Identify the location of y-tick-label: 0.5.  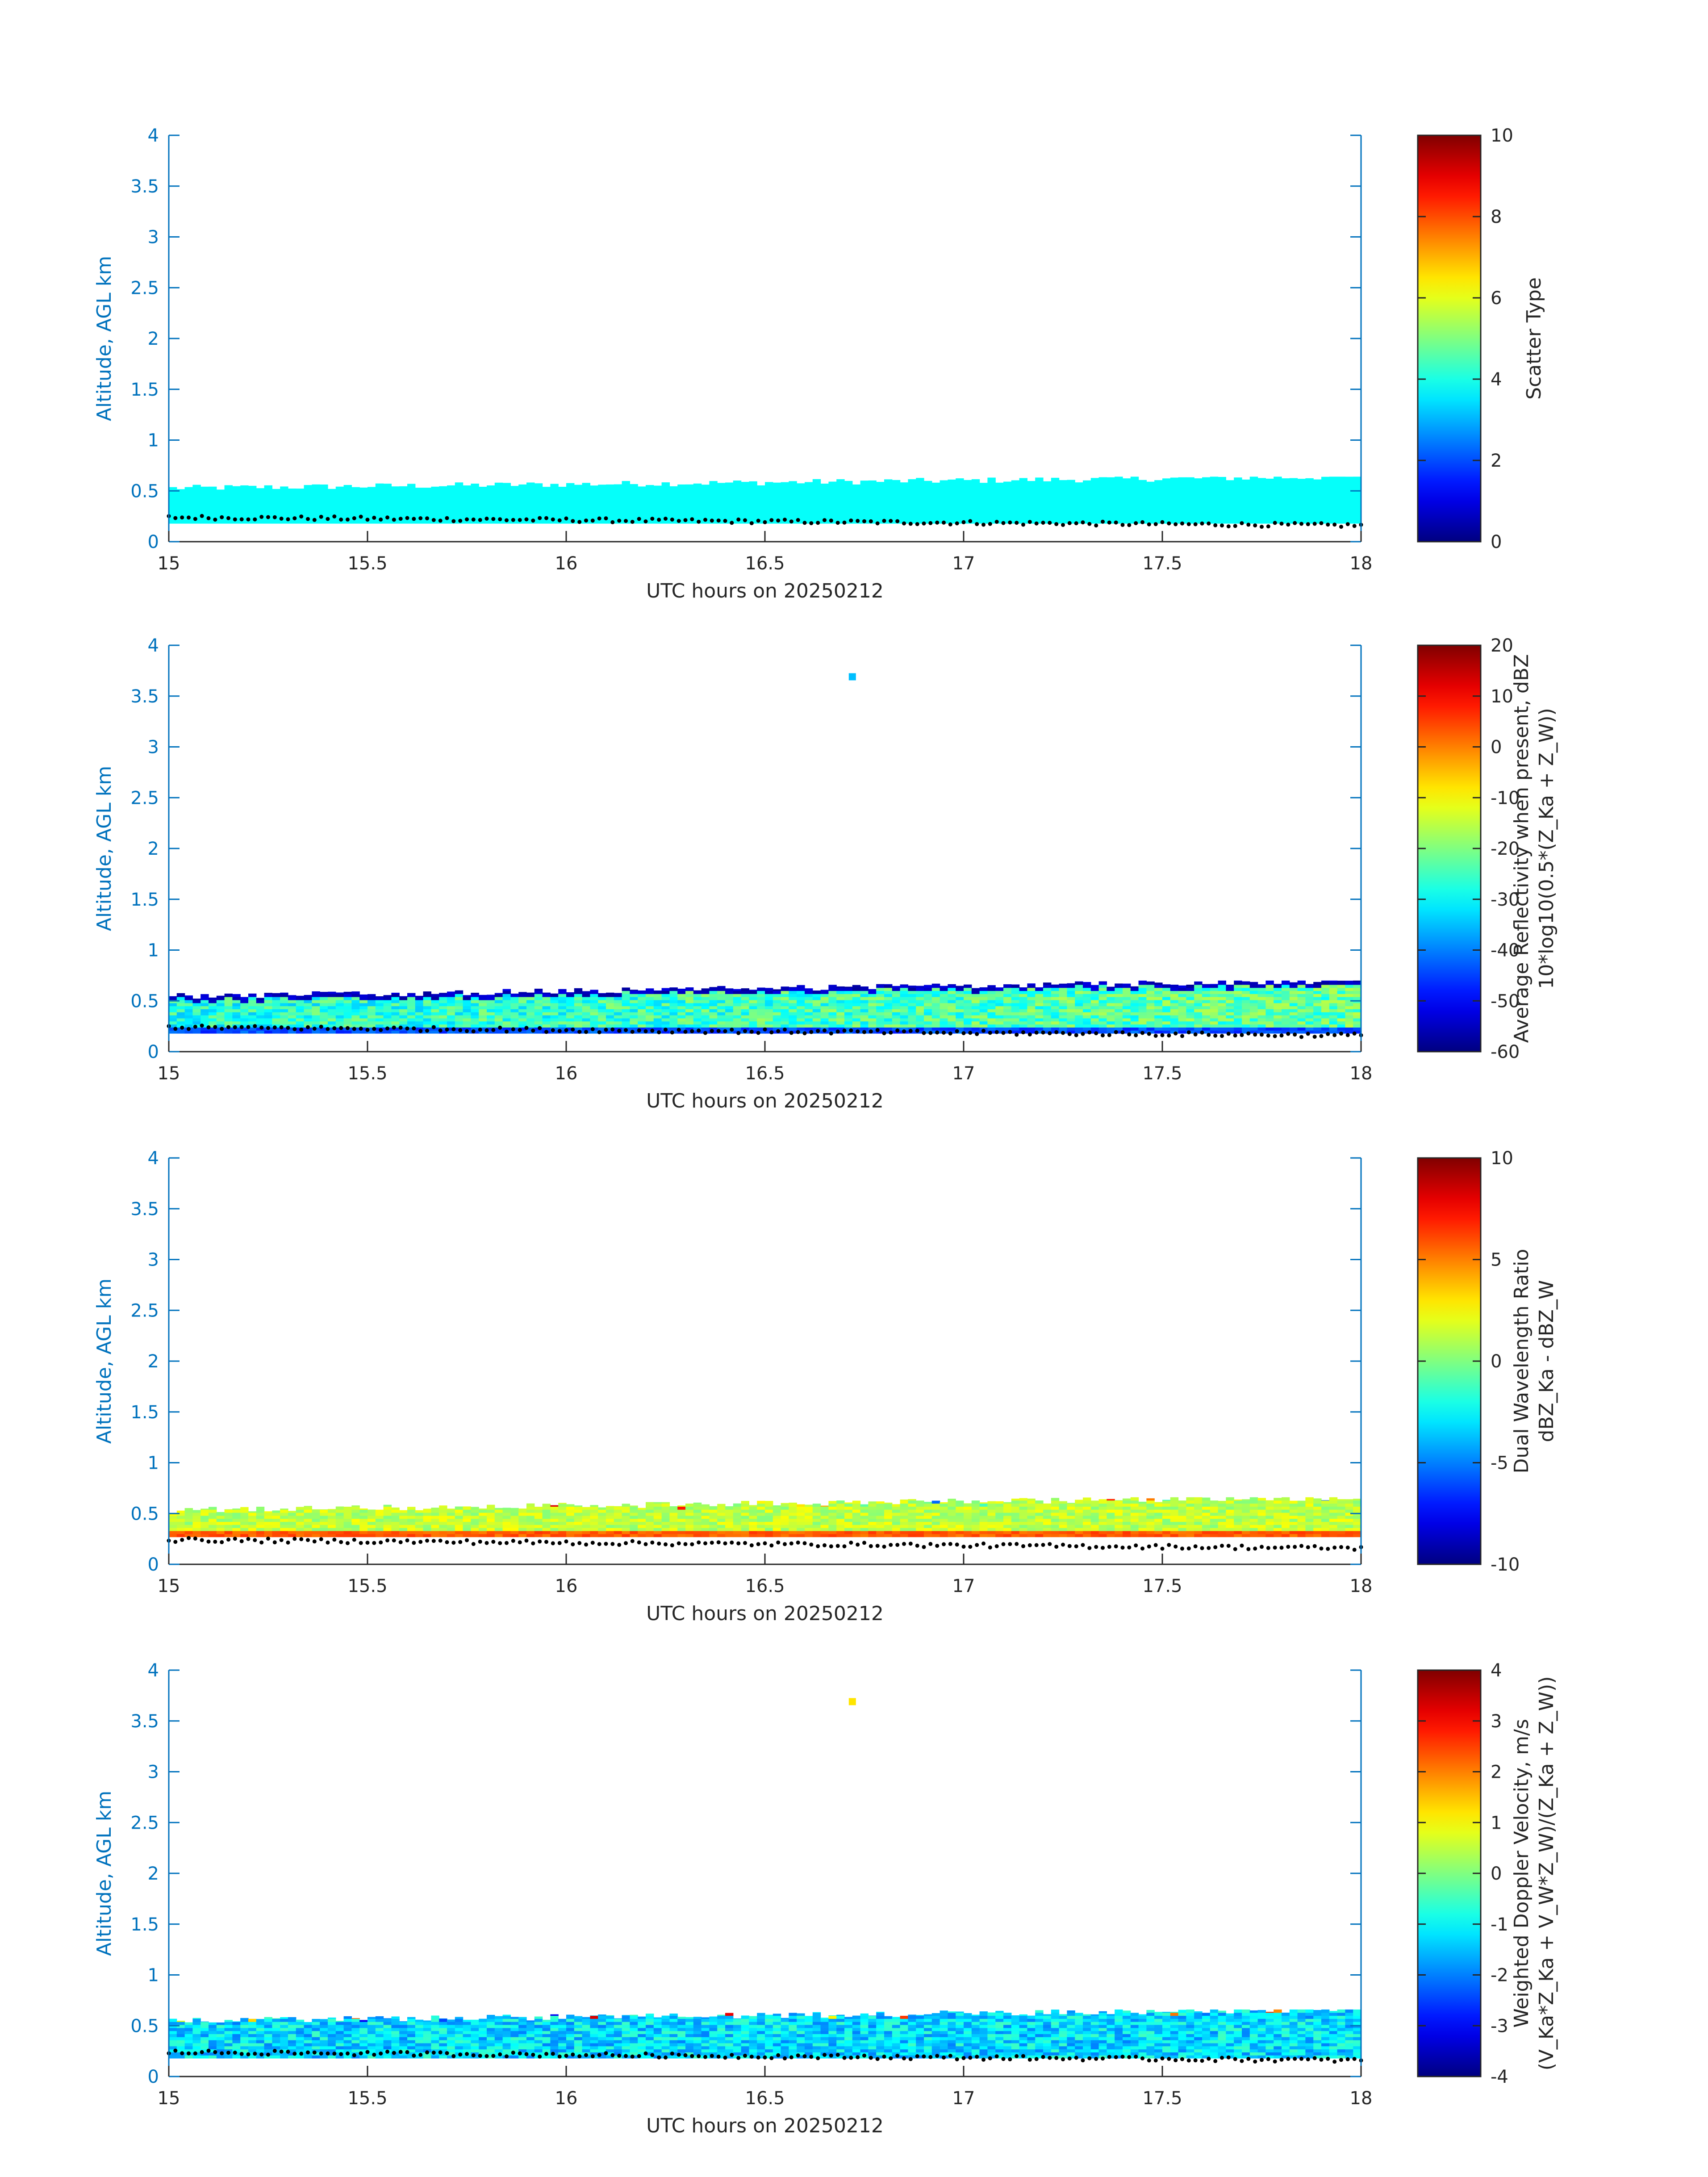
(144, 1001).